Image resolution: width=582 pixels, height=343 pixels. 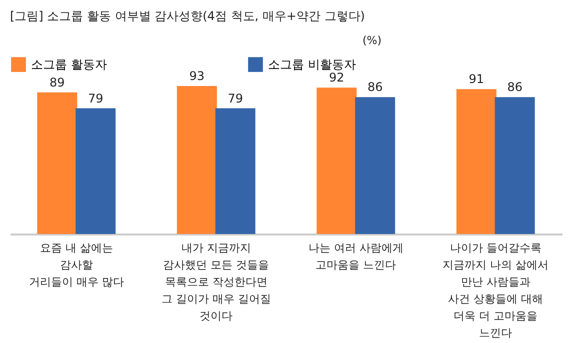 I want to click on chart-title: [그림] 소그룹 활동 여부별 감사성향(4점 척도, 매우+약간 그렇다), so click(x=187, y=16).